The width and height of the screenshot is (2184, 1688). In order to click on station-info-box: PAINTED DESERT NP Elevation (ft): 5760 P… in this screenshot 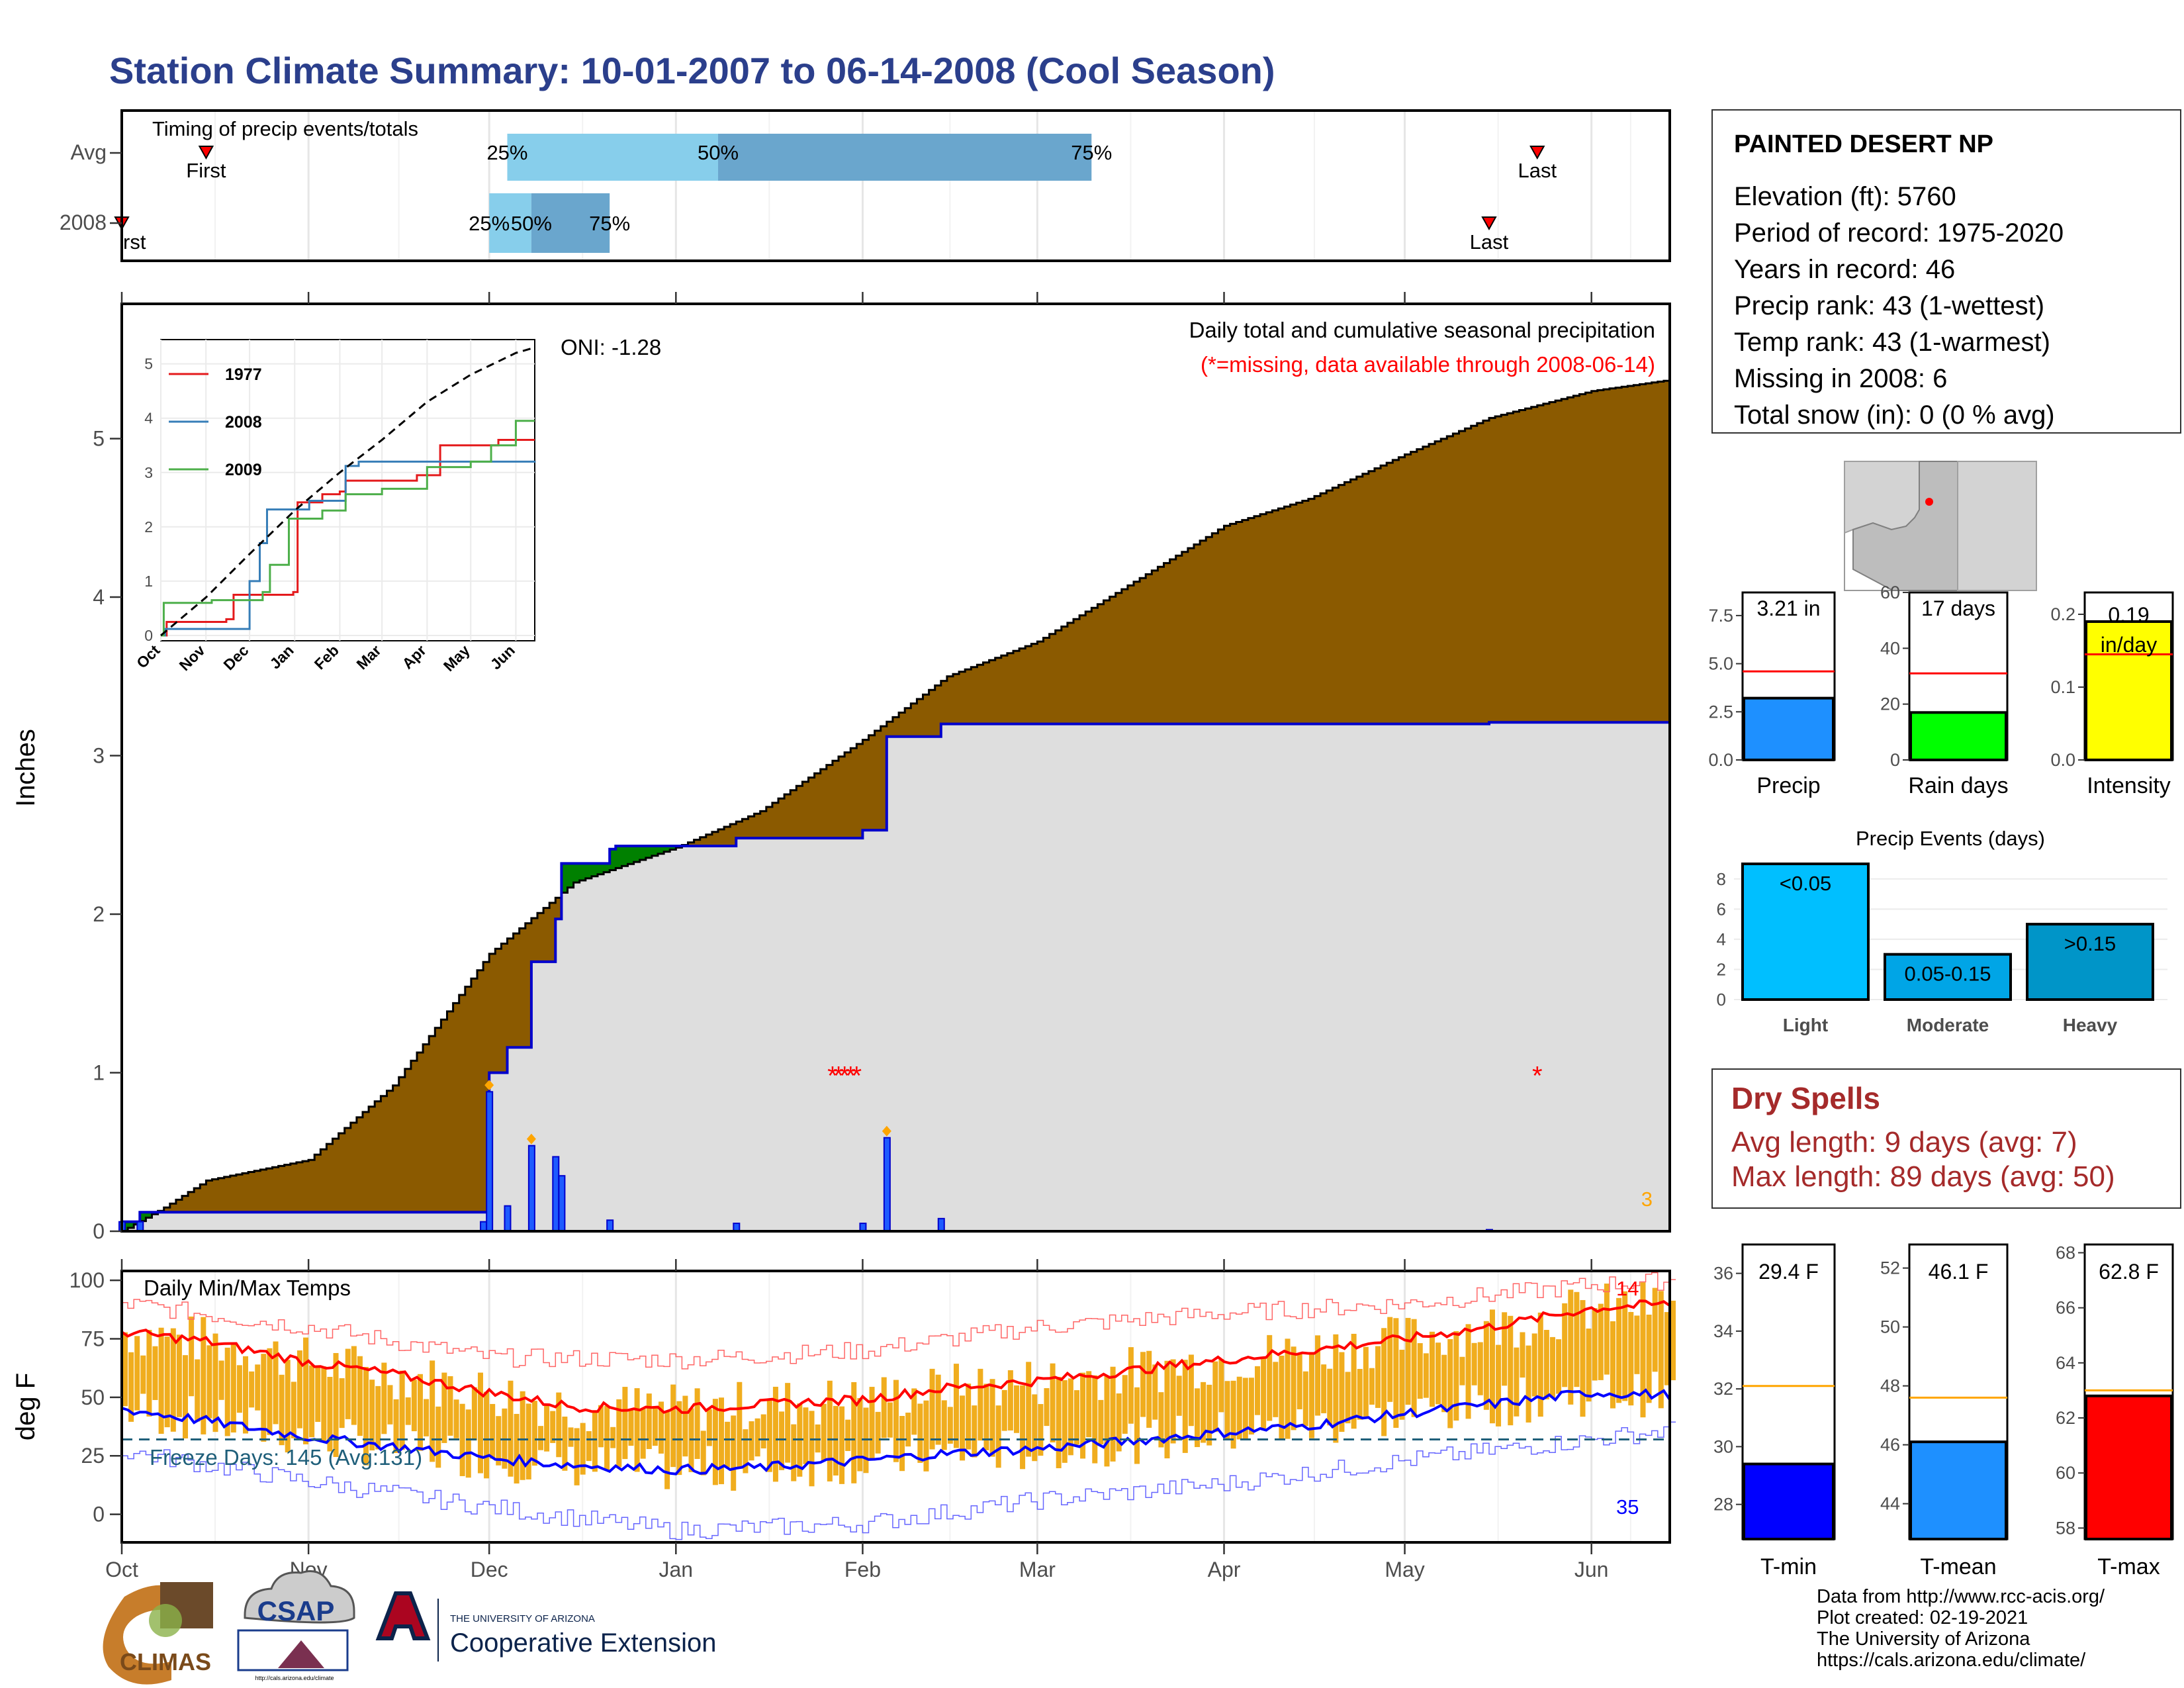, I will do `click(1946, 271)`.